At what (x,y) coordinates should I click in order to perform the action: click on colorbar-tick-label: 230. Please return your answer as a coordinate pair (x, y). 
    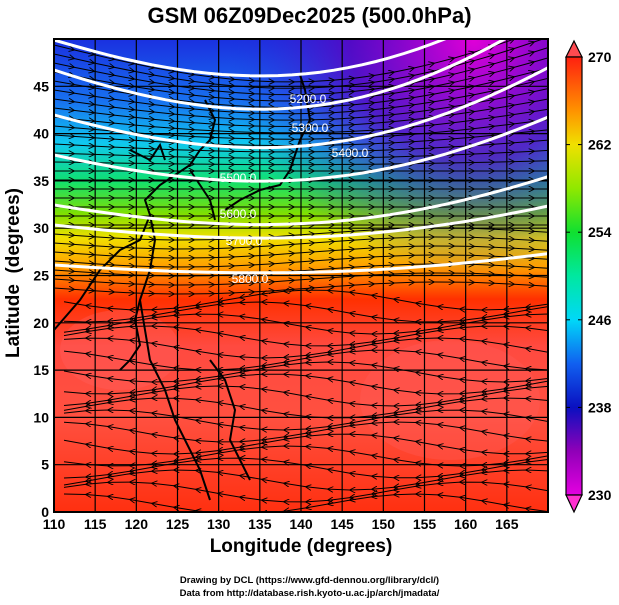
    Looking at the image, I should click on (600, 495).